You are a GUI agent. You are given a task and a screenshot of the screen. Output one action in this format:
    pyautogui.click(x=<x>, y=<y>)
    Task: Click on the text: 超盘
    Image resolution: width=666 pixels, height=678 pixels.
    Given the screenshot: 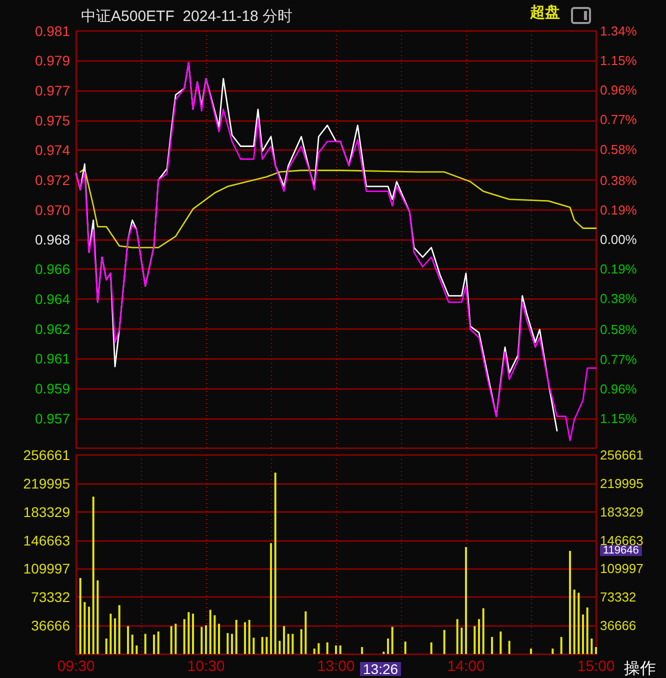 What is the action you would take?
    pyautogui.click(x=544, y=12)
    